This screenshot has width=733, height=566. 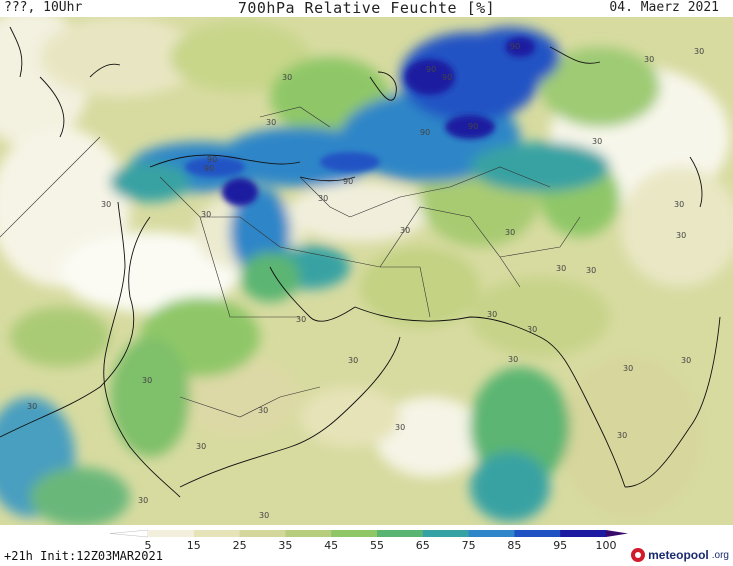 What do you see at coordinates (240, 545) in the screenshot?
I see `legend-tick-label: 25` at bounding box center [240, 545].